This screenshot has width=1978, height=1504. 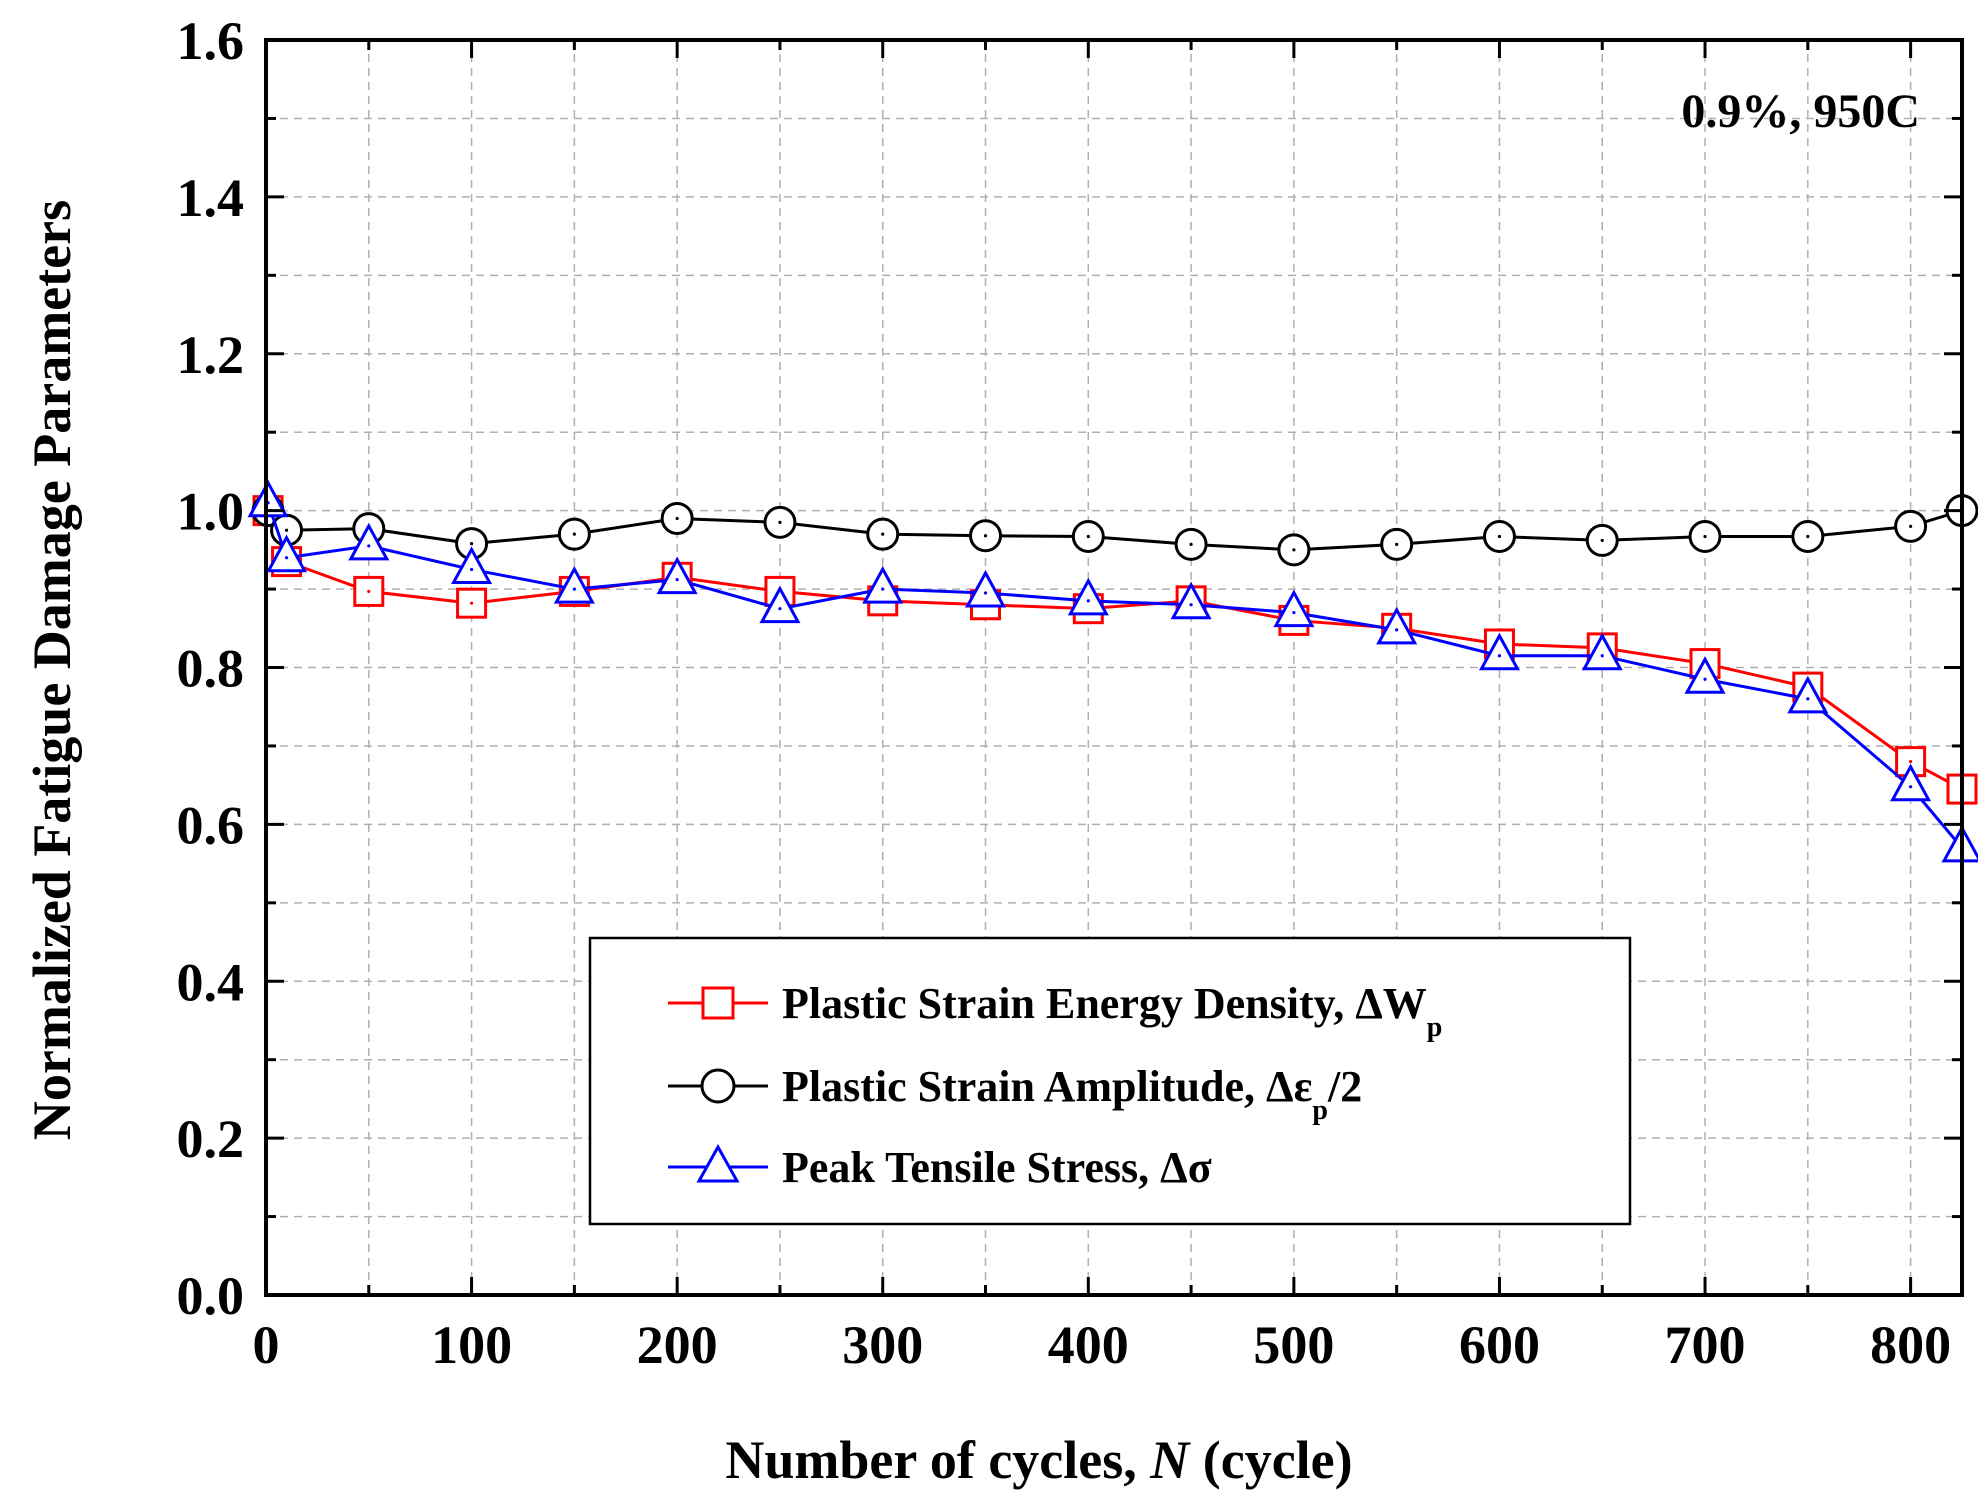 I want to click on annotation-label: 0.9%, 950C, so click(x=1800, y=111).